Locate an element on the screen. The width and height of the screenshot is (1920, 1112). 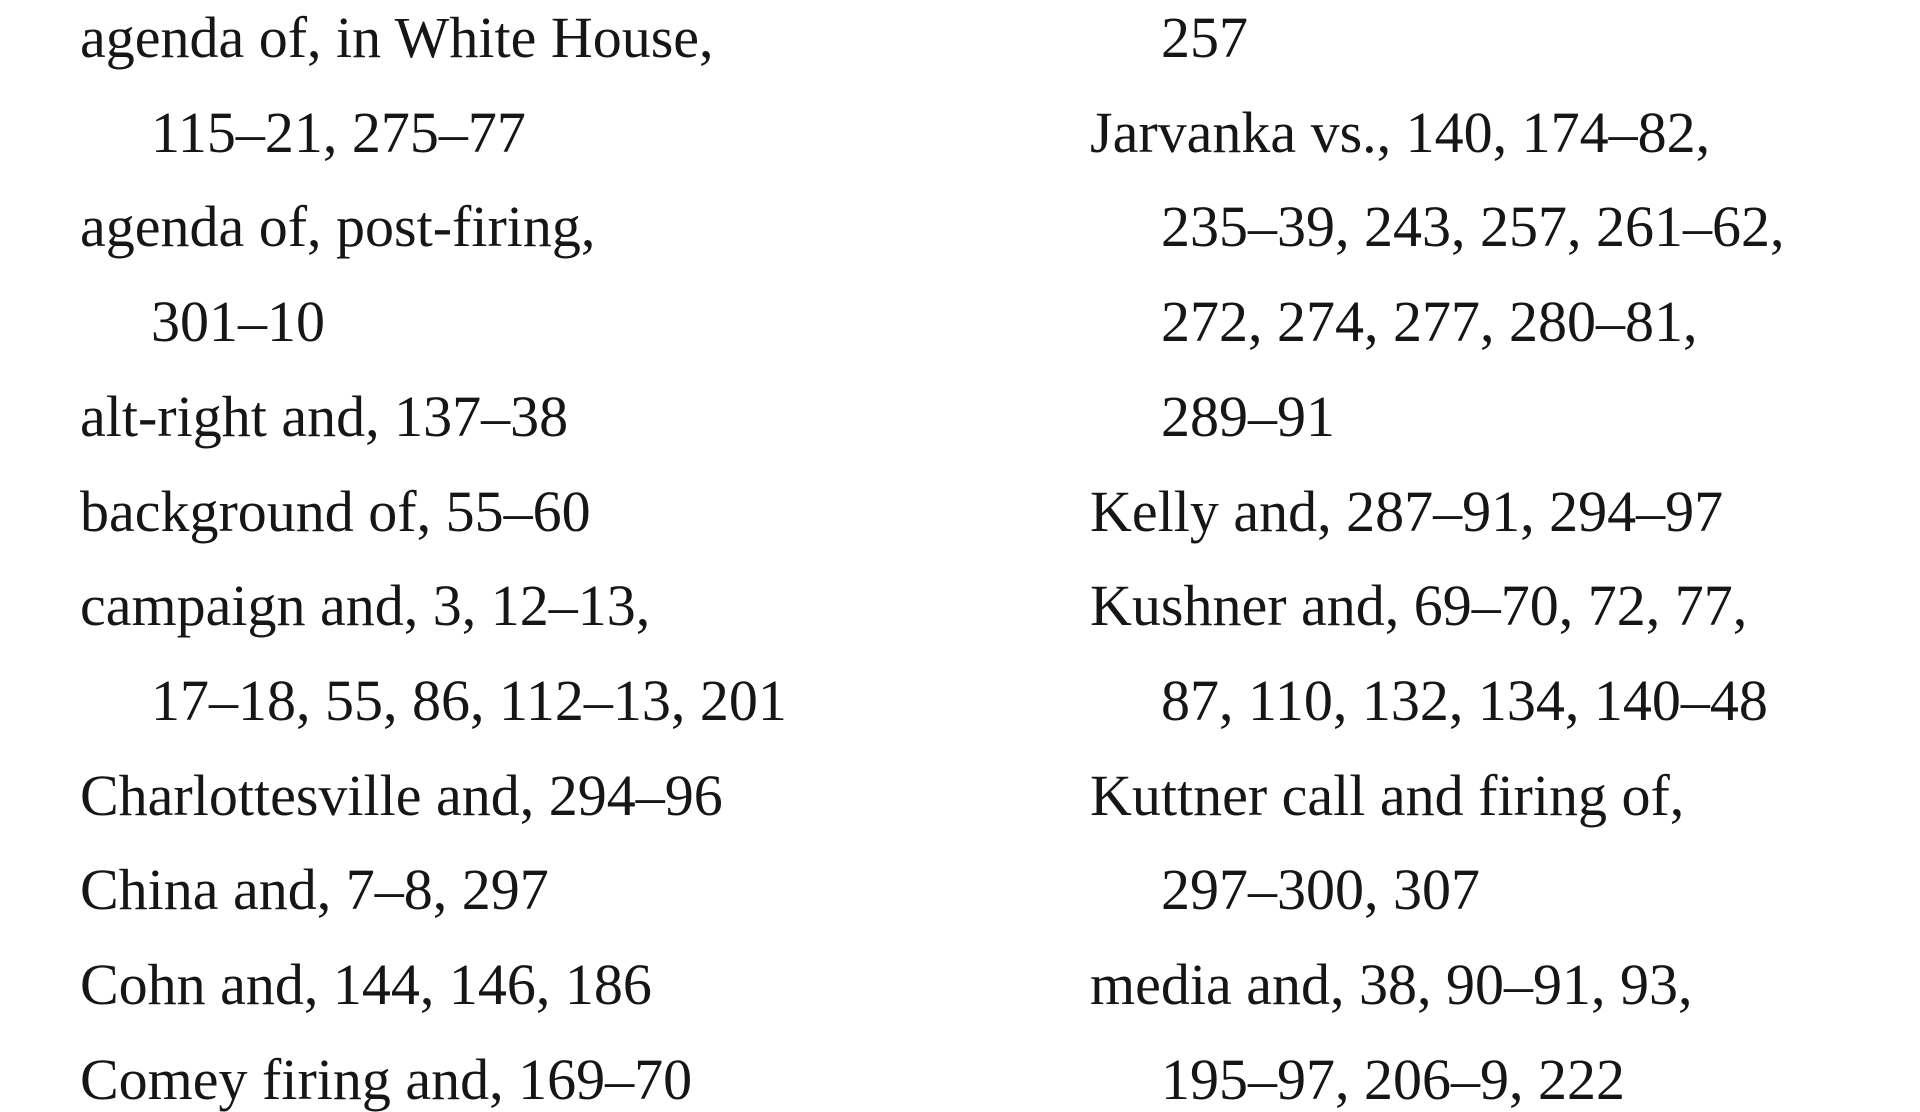
index-line: agenda of, in White House, is located at coordinates (397, 37).